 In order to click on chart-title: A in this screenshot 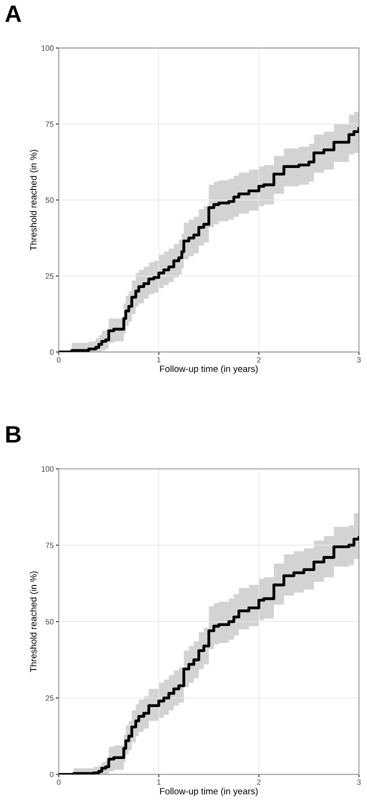, I will do `click(13, 14)`.